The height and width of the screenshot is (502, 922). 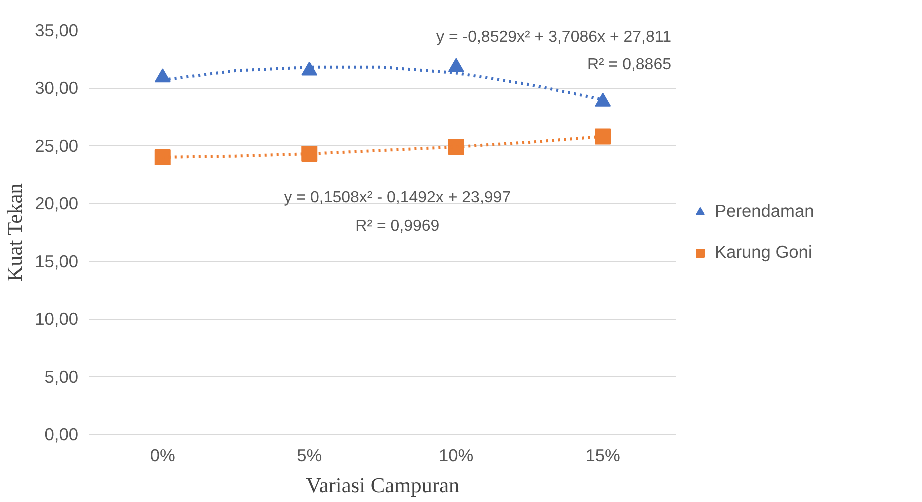 What do you see at coordinates (163, 456) in the screenshot?
I see `x-tick-label: 0%` at bounding box center [163, 456].